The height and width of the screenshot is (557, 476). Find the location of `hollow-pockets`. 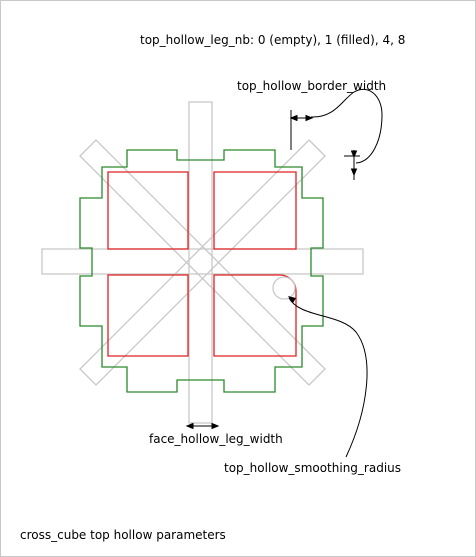

hollow-pockets is located at coordinates (202, 264).